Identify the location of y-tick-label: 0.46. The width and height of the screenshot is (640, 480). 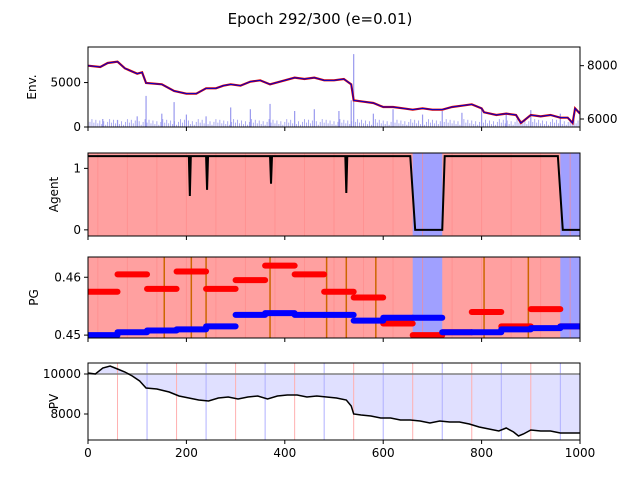
(67, 277).